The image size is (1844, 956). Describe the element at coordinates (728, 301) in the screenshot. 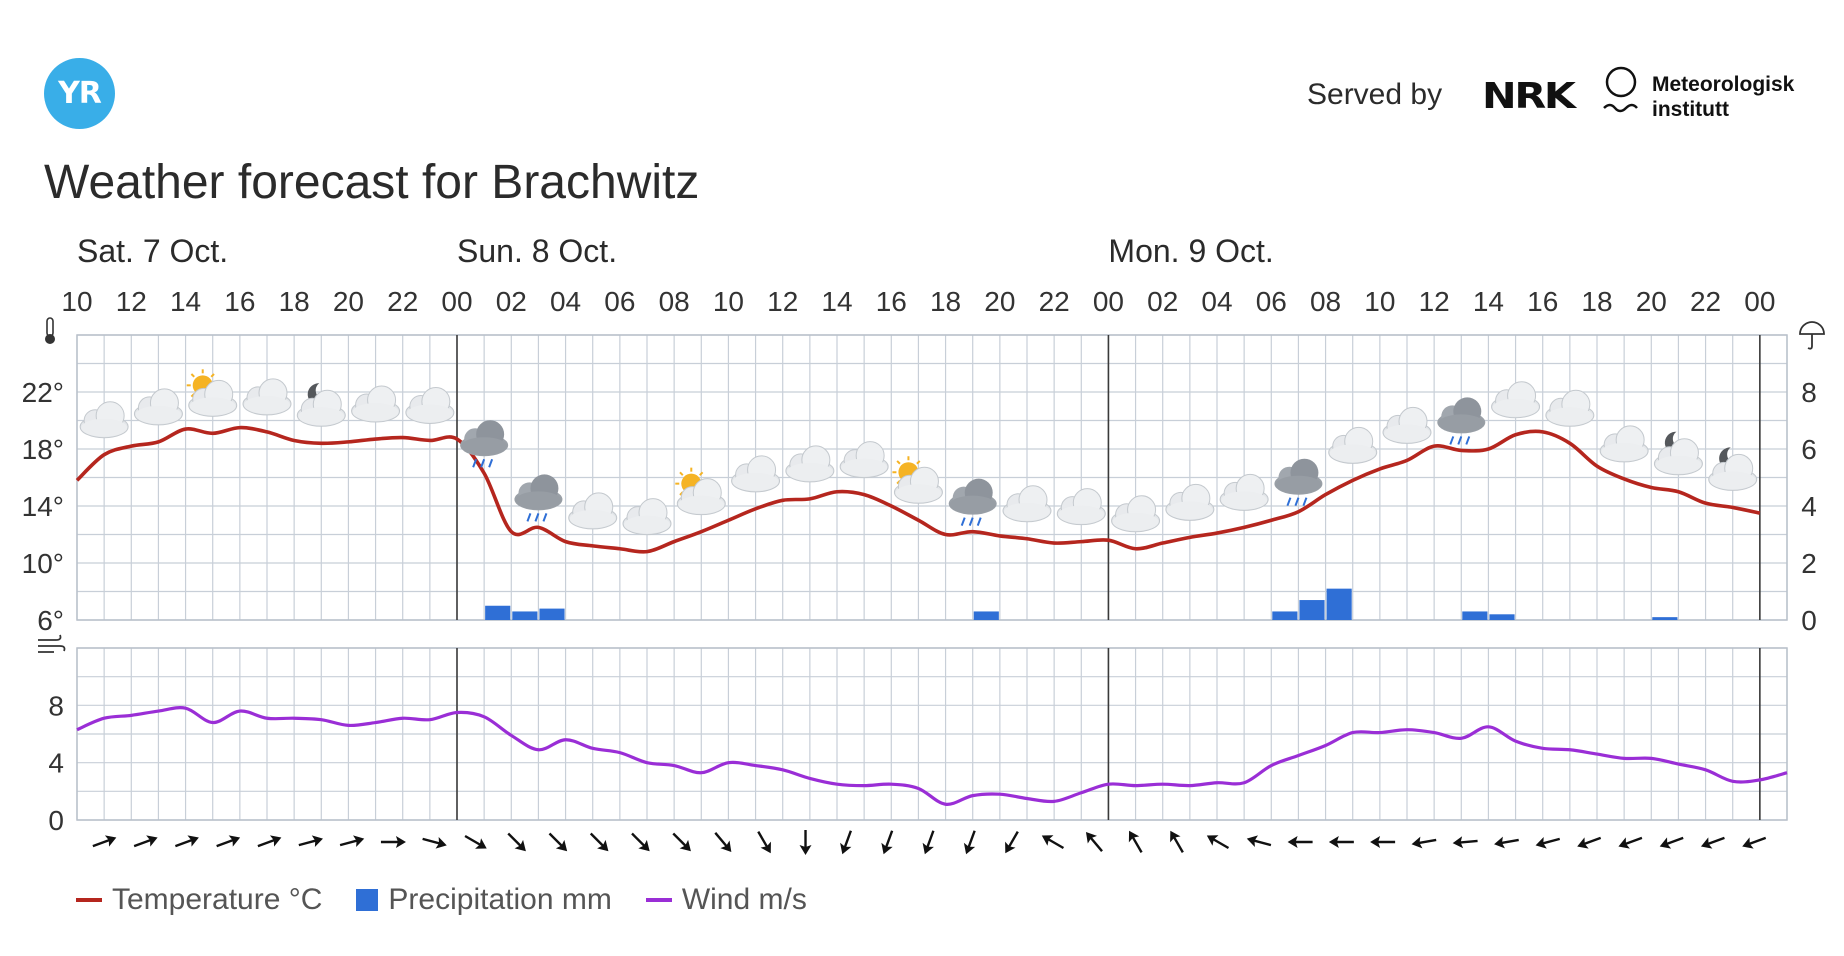

I see `hour-tick-label: 10` at that location.